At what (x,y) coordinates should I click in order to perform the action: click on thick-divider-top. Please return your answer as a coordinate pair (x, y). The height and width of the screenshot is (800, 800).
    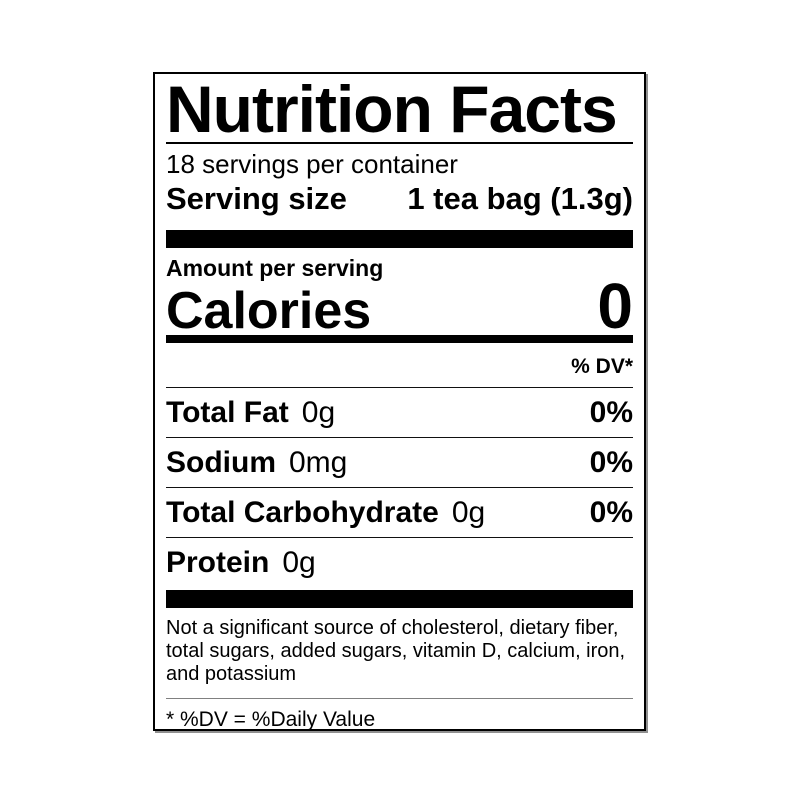
    Looking at the image, I should click on (399, 239).